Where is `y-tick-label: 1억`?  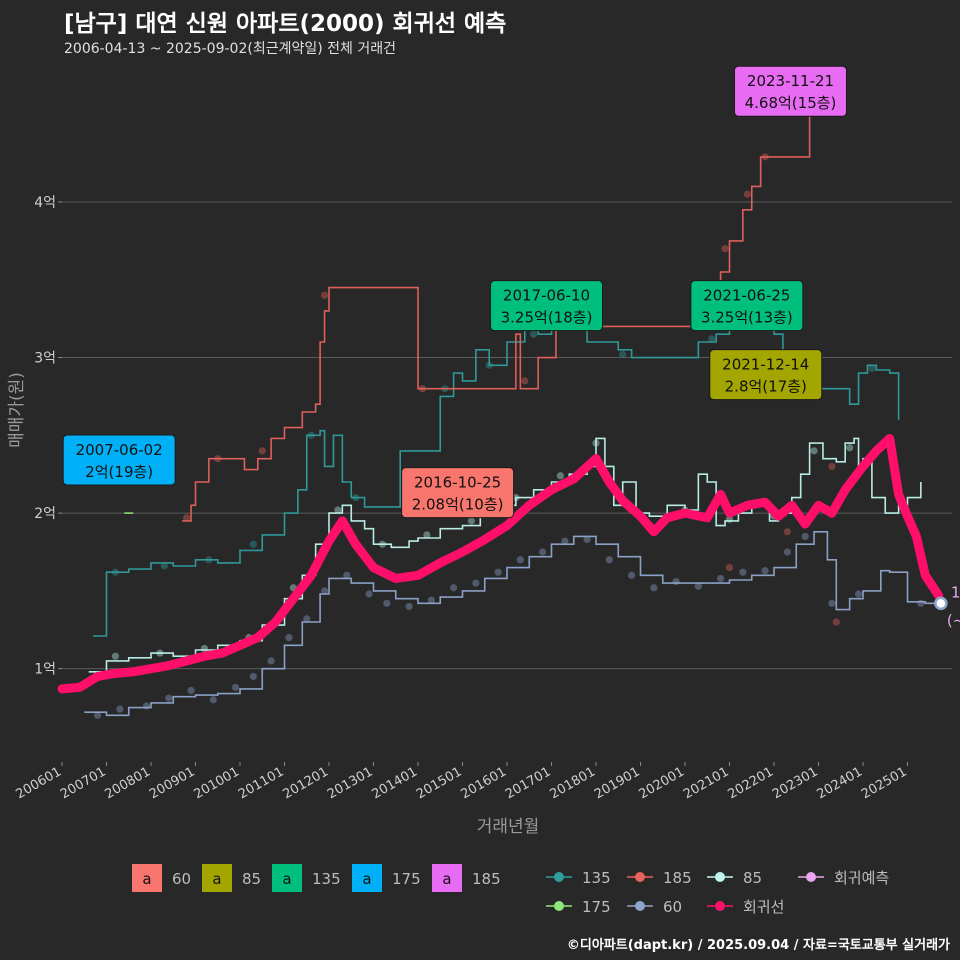
y-tick-label: 1억 is located at coordinates (45, 670).